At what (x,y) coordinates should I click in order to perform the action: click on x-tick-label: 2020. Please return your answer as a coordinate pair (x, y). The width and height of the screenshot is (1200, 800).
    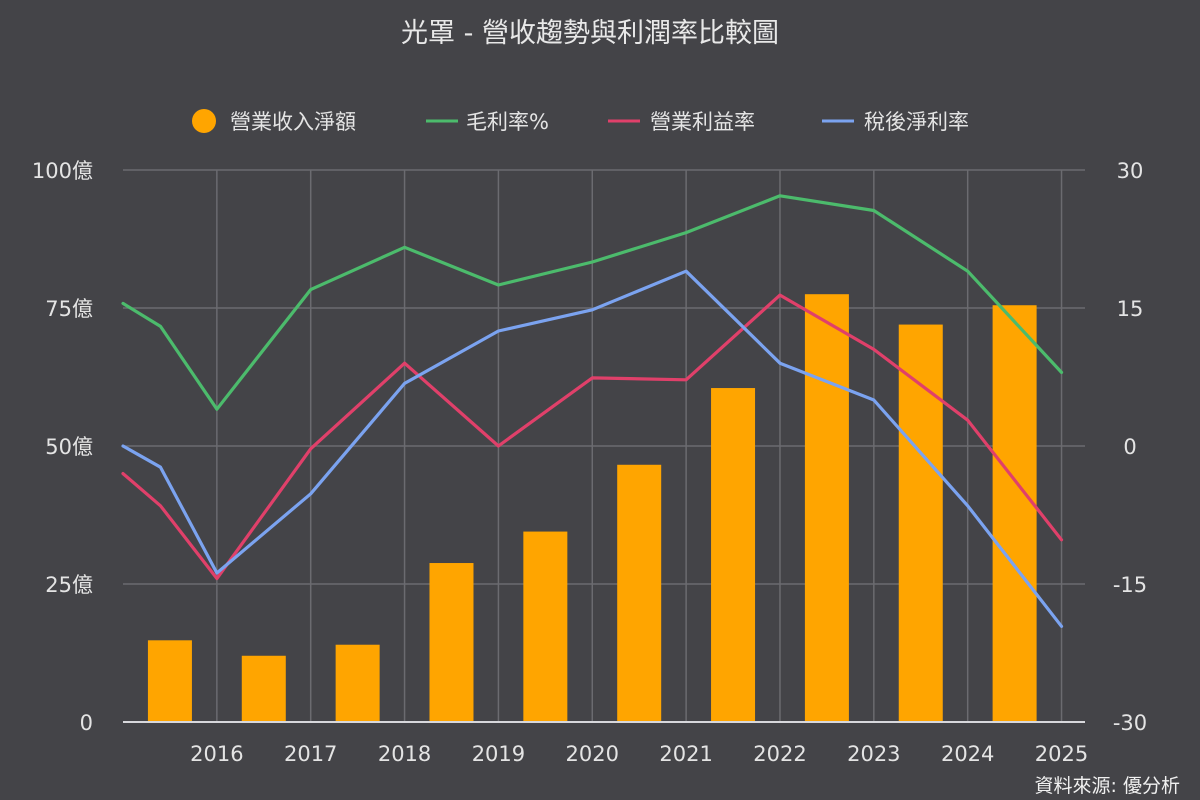
    Looking at the image, I should click on (592, 754).